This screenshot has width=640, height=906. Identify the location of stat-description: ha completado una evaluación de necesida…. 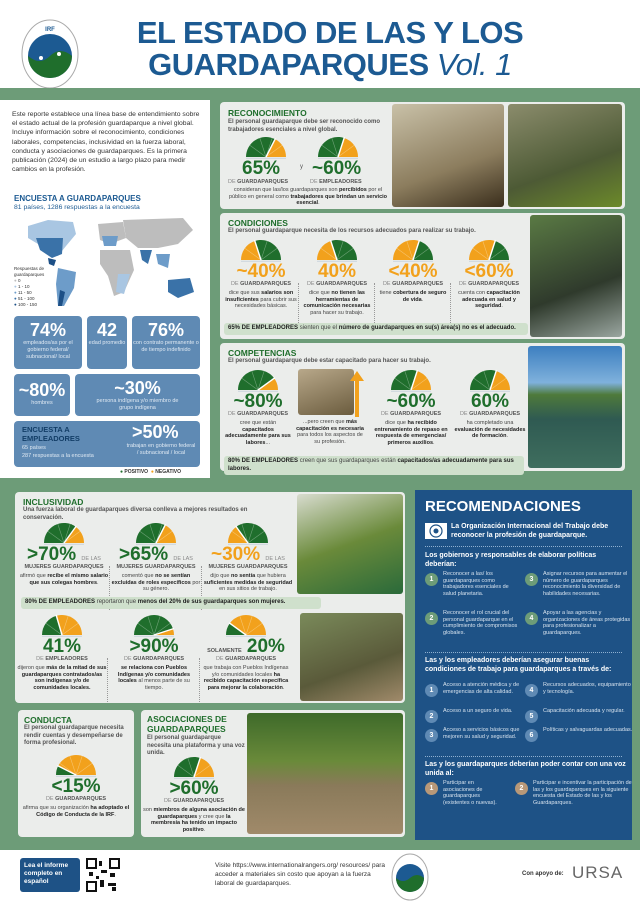
(490, 429).